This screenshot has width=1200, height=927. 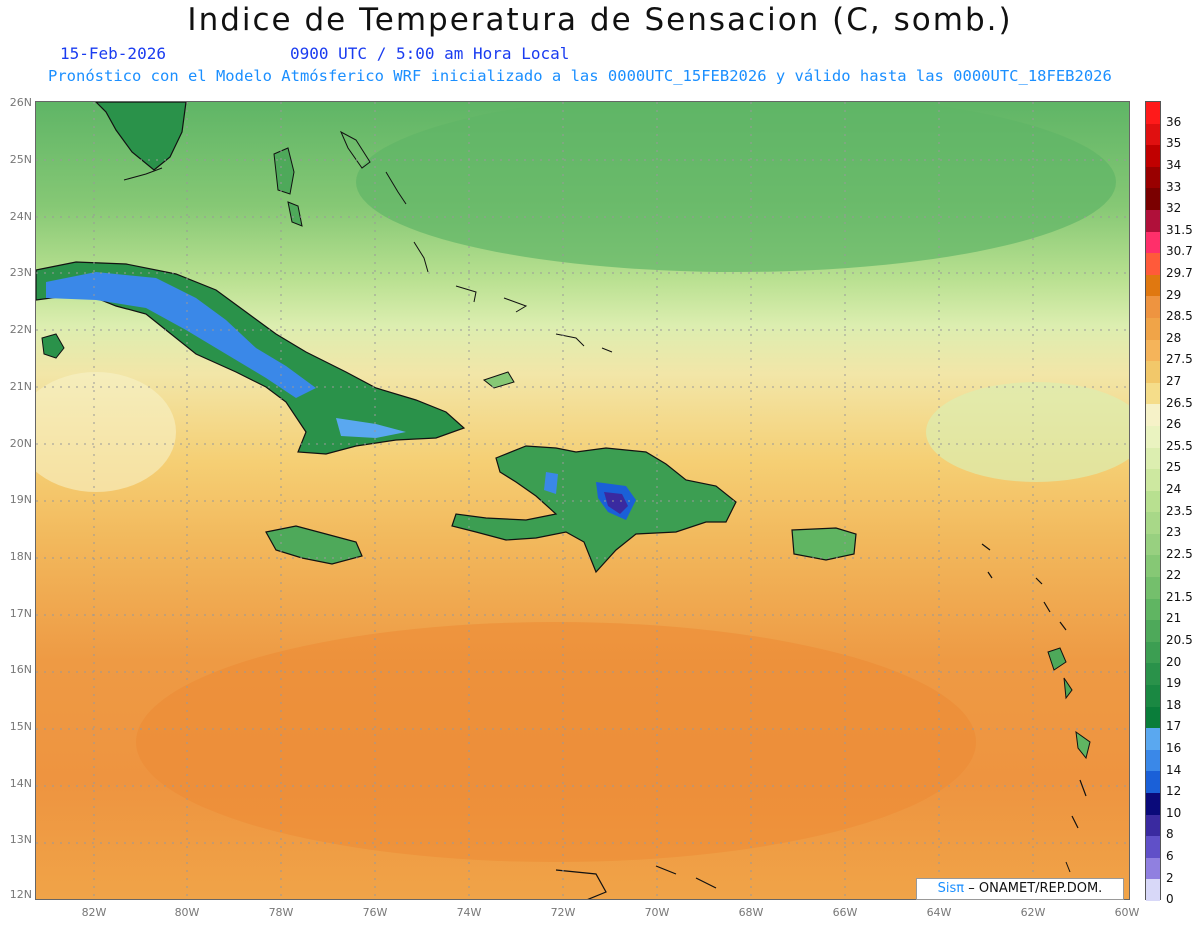 I want to click on sispi-logo-text: Sisπ, so click(x=951, y=888).